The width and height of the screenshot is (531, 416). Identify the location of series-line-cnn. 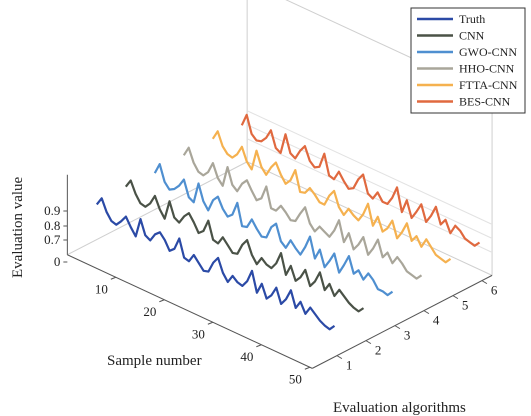
(244, 246).